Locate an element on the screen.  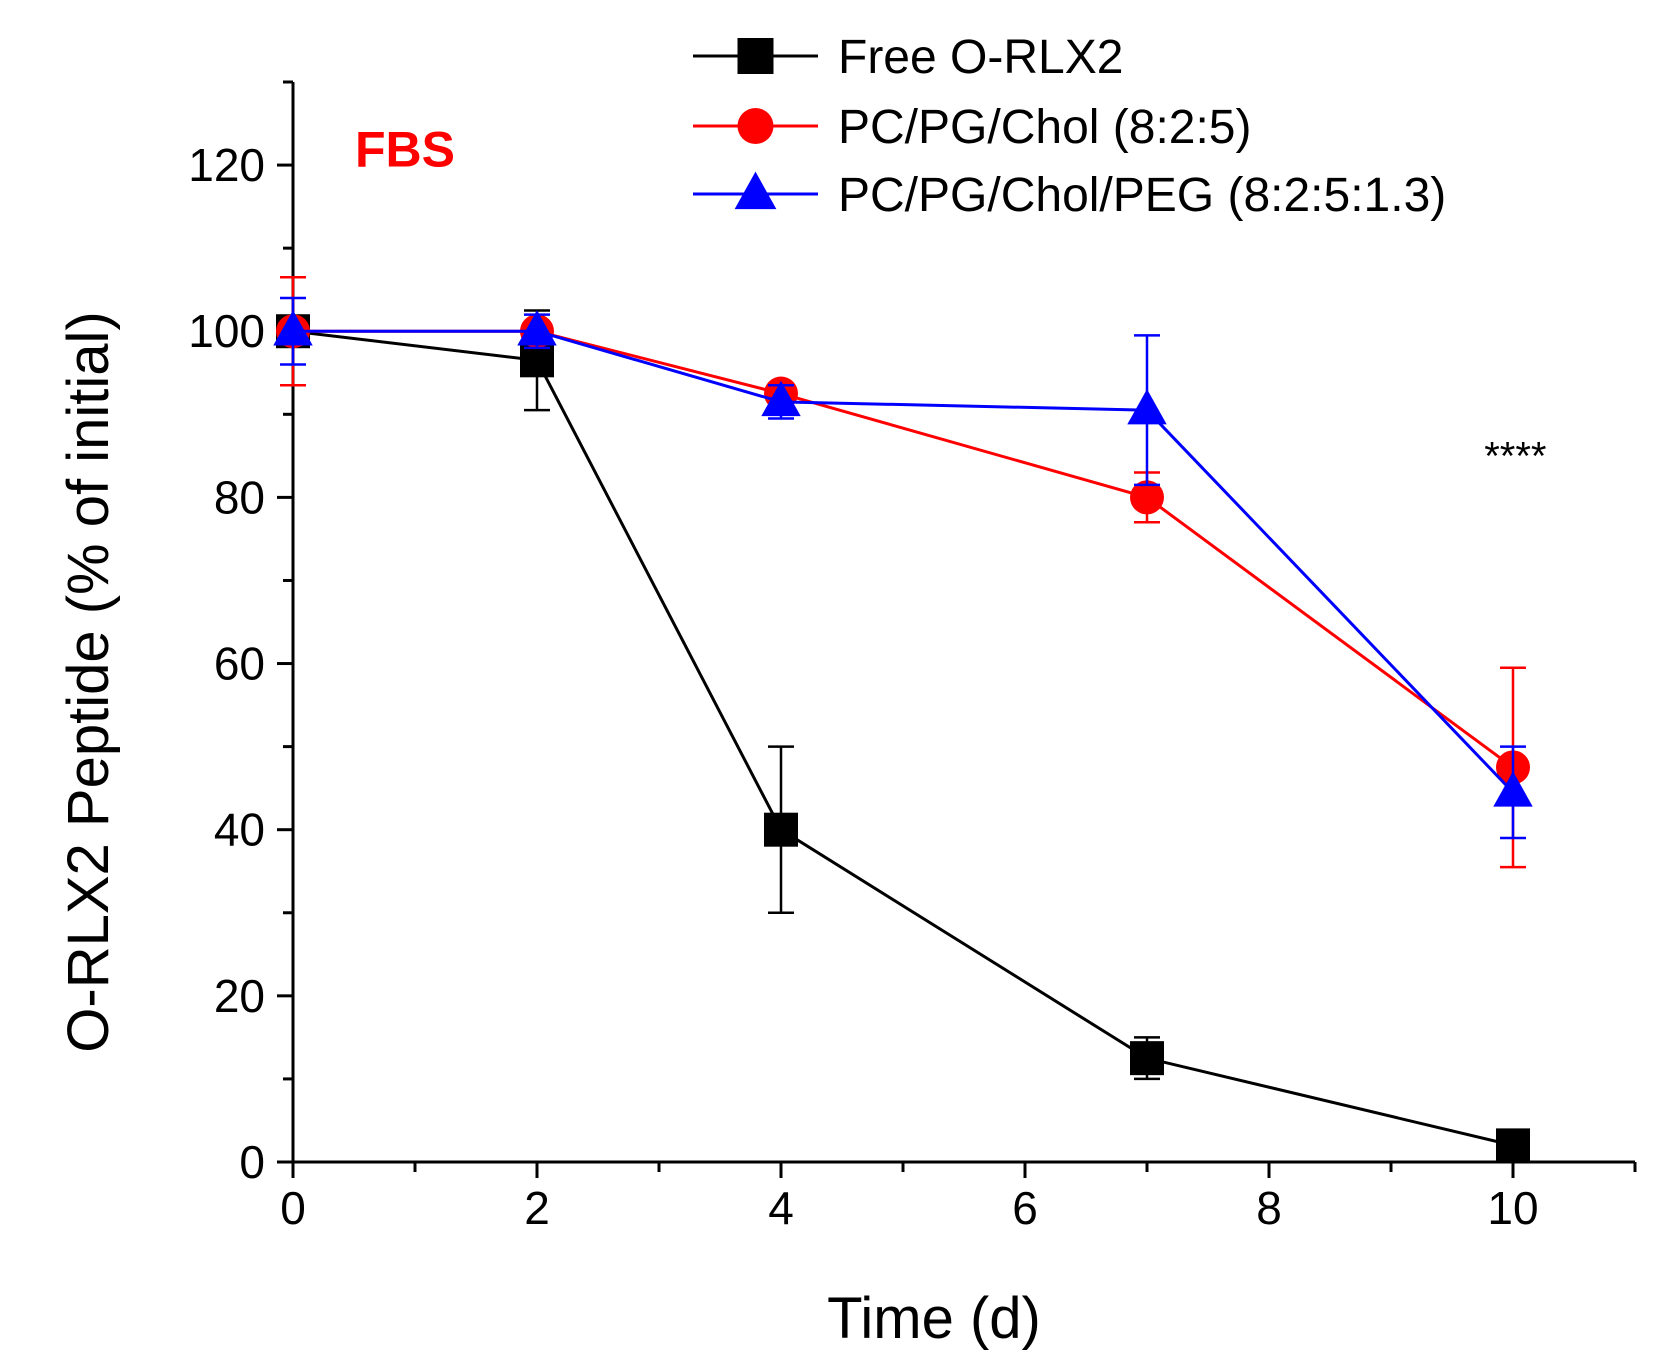
x-tick-label: 0 is located at coordinates (293, 1208).